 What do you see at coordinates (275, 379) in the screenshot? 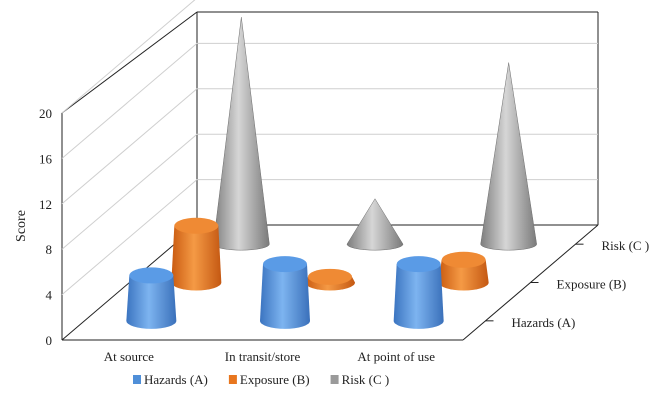
I see `legend-label: Exposure (B)` at bounding box center [275, 379].